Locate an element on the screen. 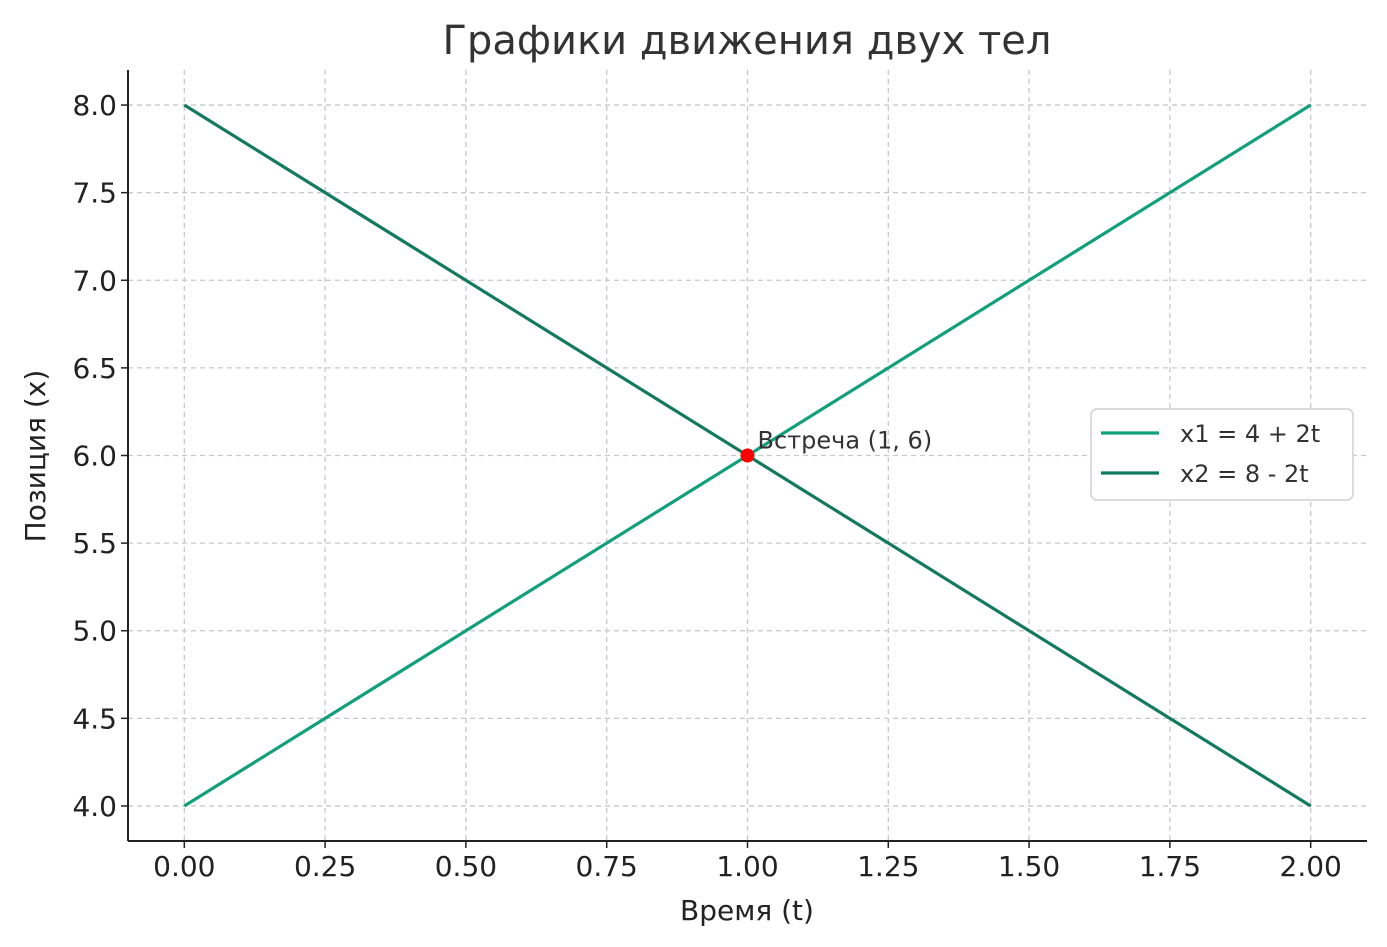  x-tick-label: 0.75 is located at coordinates (607, 866).